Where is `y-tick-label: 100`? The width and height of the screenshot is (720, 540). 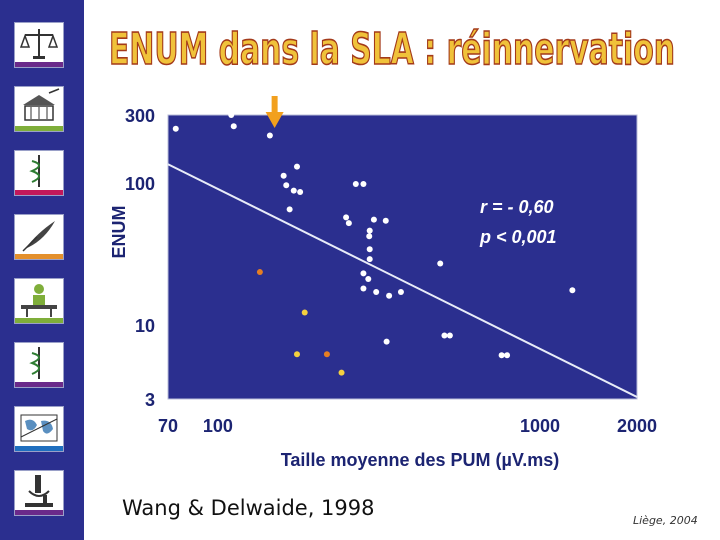
y-tick-label: 100 is located at coordinates (140, 184).